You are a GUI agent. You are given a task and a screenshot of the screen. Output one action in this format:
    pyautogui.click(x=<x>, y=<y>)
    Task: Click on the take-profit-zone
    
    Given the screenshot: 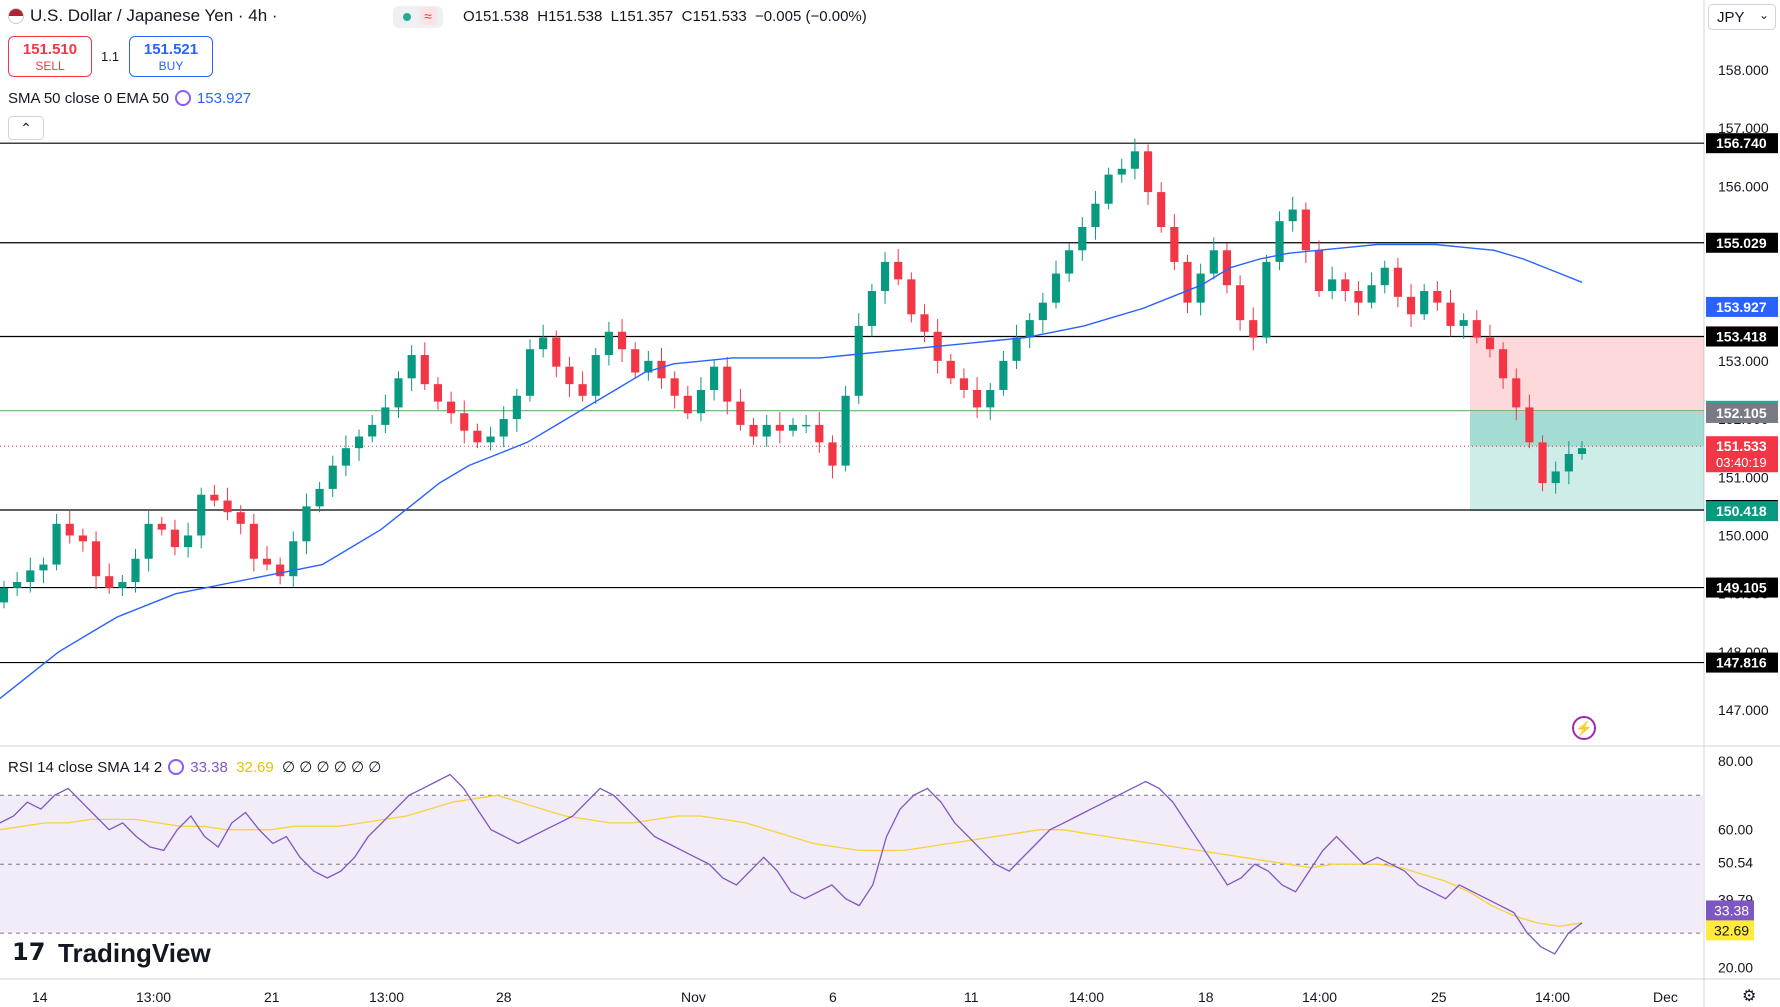 What is the action you would take?
    pyautogui.click(x=1587, y=462)
    